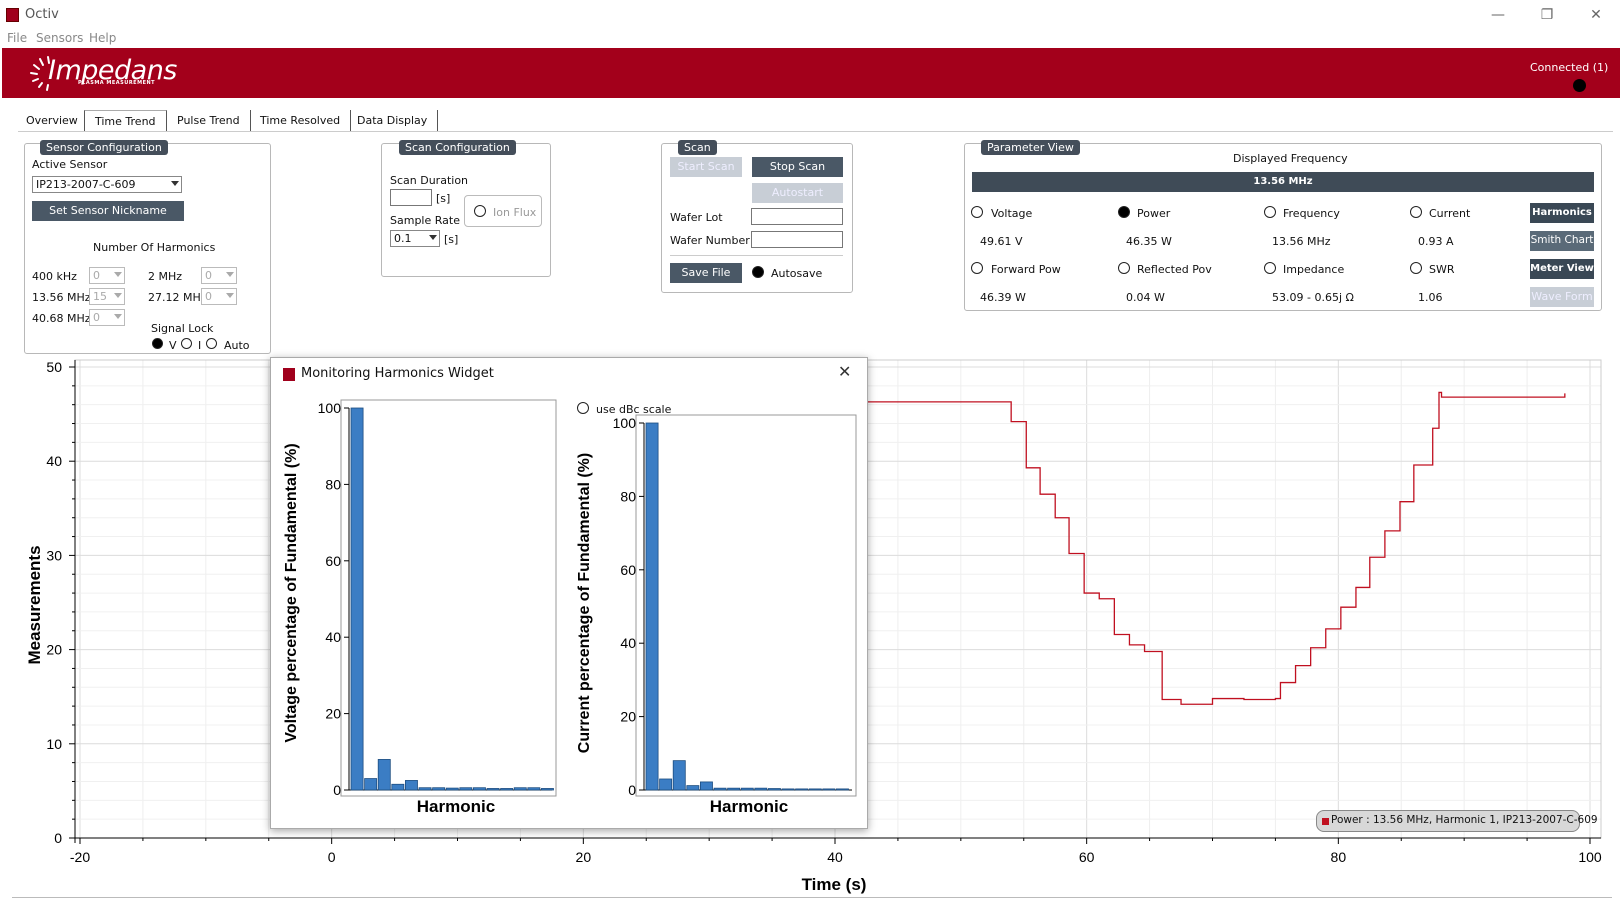  I want to click on scan-duration-input, so click(411, 197).